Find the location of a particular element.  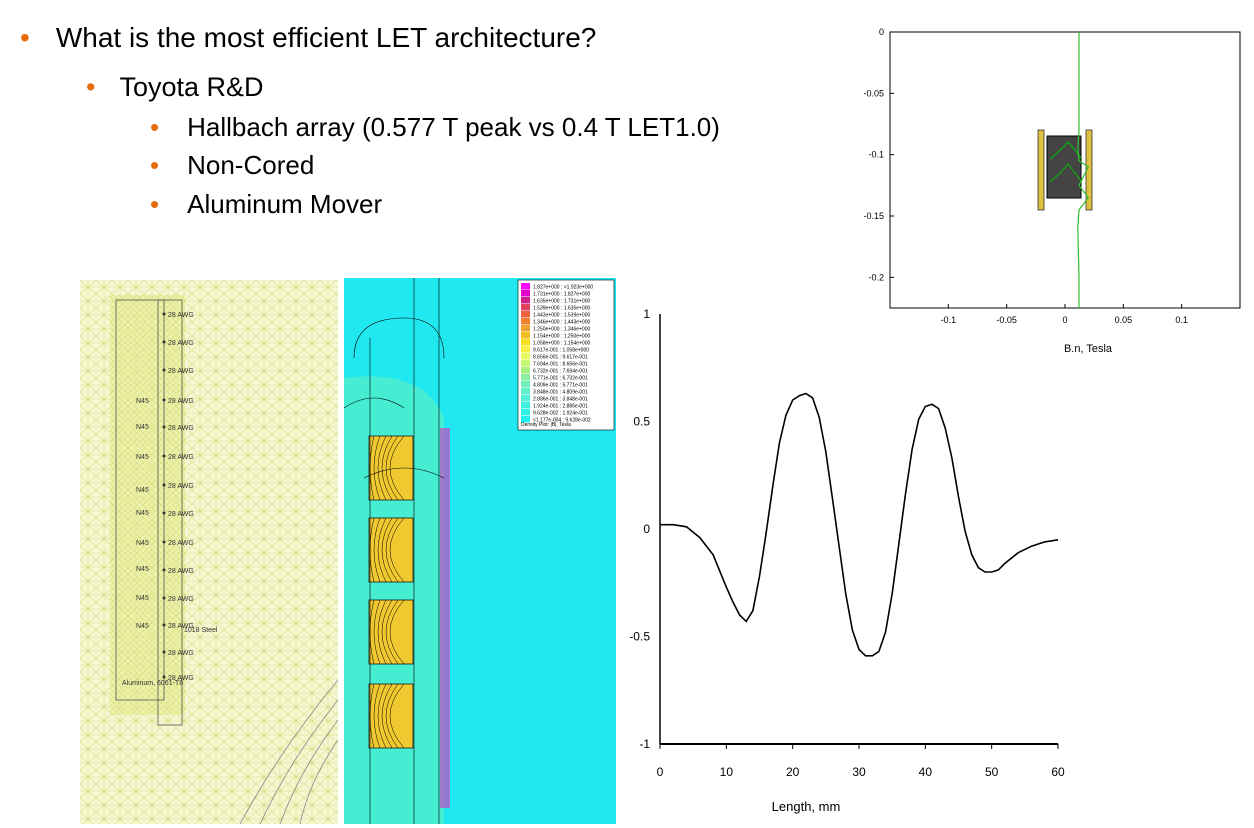

length-xlabel: Length, mm is located at coordinates (806, 806).